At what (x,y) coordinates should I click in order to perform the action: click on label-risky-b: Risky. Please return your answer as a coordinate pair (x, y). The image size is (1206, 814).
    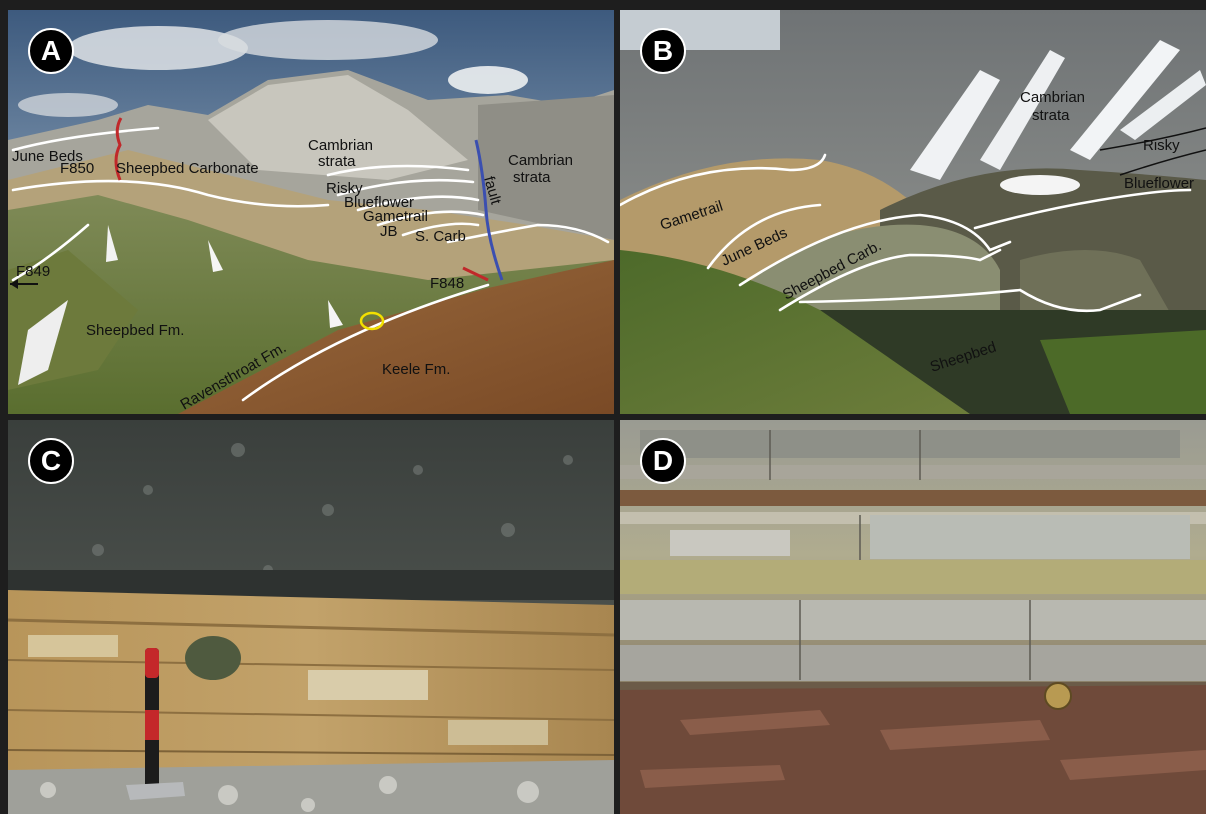
    Looking at the image, I should click on (1161, 145).